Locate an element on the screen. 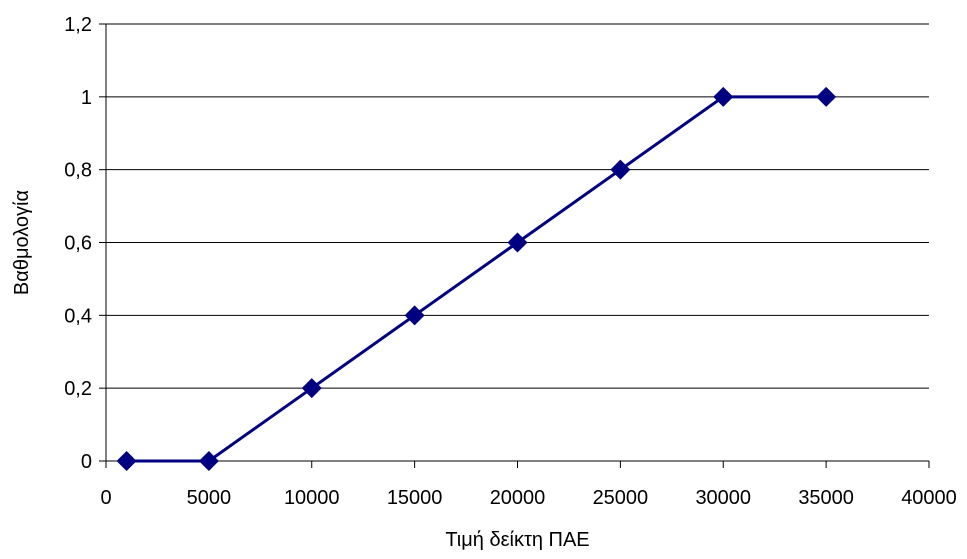  x-tick-label-7: 35000 is located at coordinates (826, 498).